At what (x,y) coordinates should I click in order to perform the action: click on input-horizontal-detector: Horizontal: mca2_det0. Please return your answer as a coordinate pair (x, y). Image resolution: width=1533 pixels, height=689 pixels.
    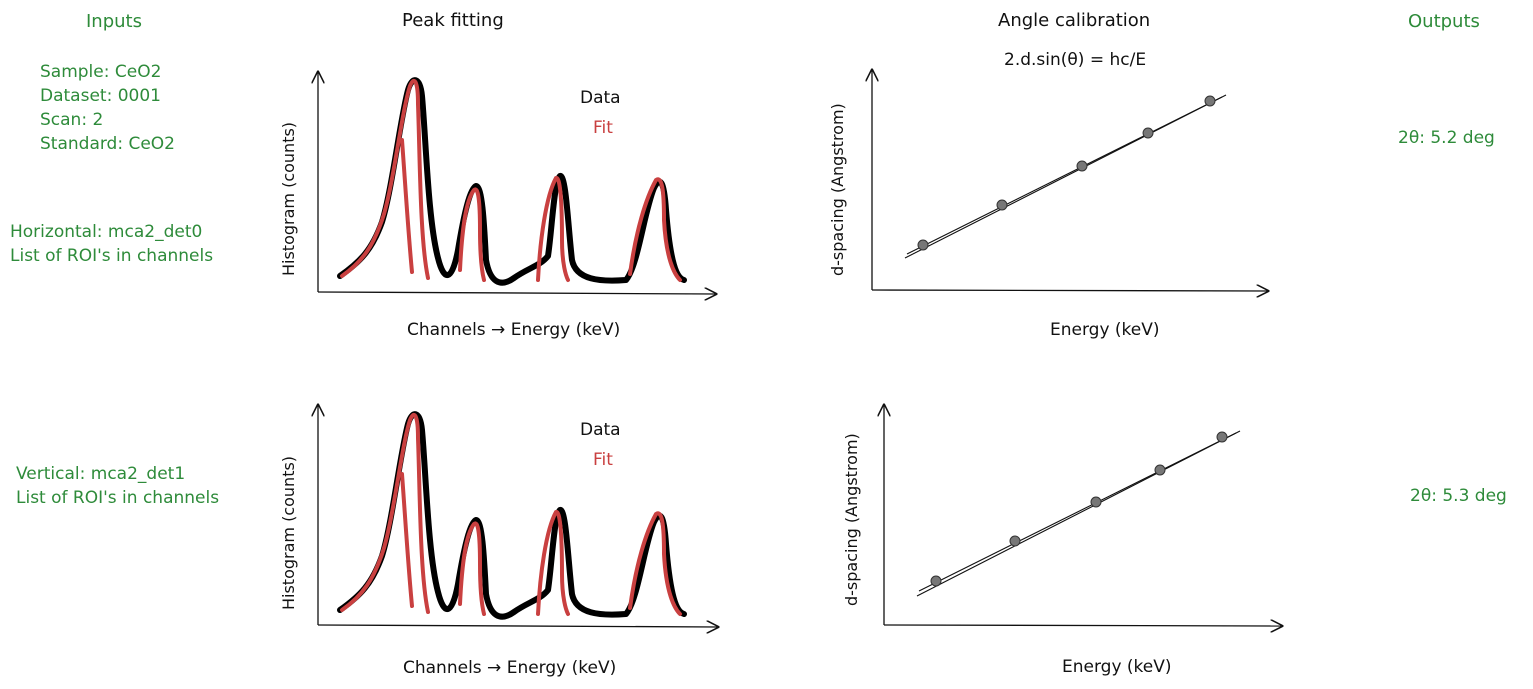
    Looking at the image, I should click on (106, 232).